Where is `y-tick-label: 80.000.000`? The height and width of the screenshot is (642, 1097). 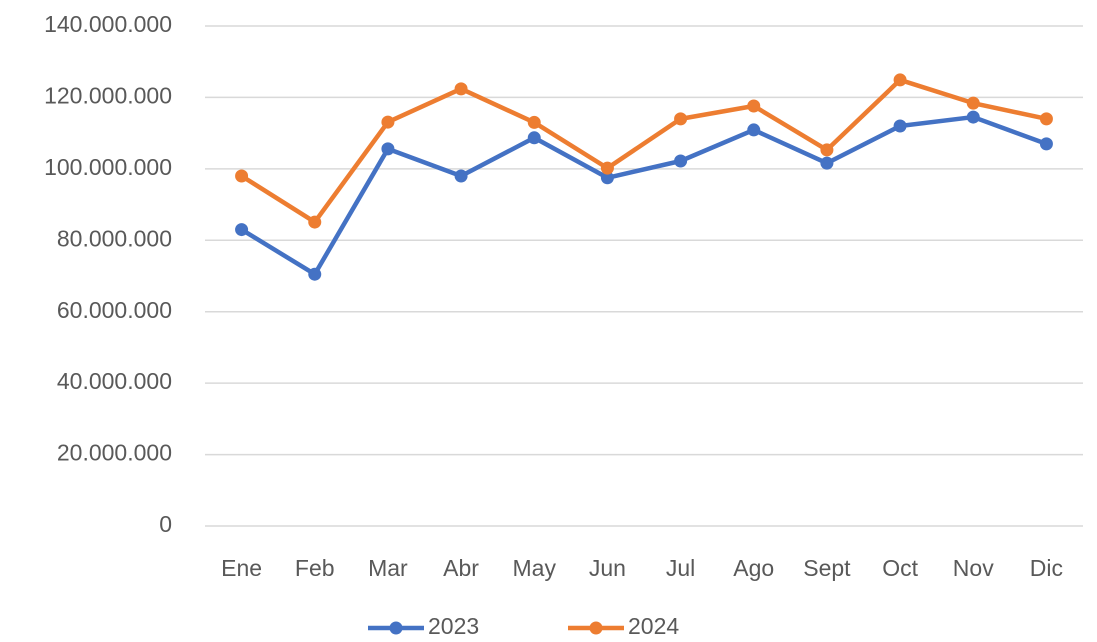
y-tick-label: 80.000.000 is located at coordinates (114, 238).